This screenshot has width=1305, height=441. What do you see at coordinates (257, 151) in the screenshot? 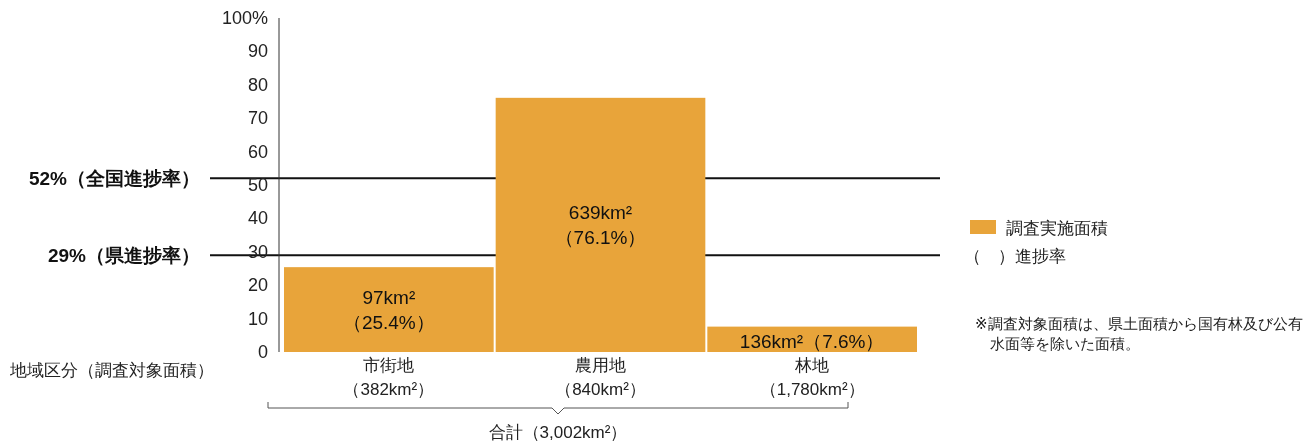
I see `y-tick-label: 60` at bounding box center [257, 151].